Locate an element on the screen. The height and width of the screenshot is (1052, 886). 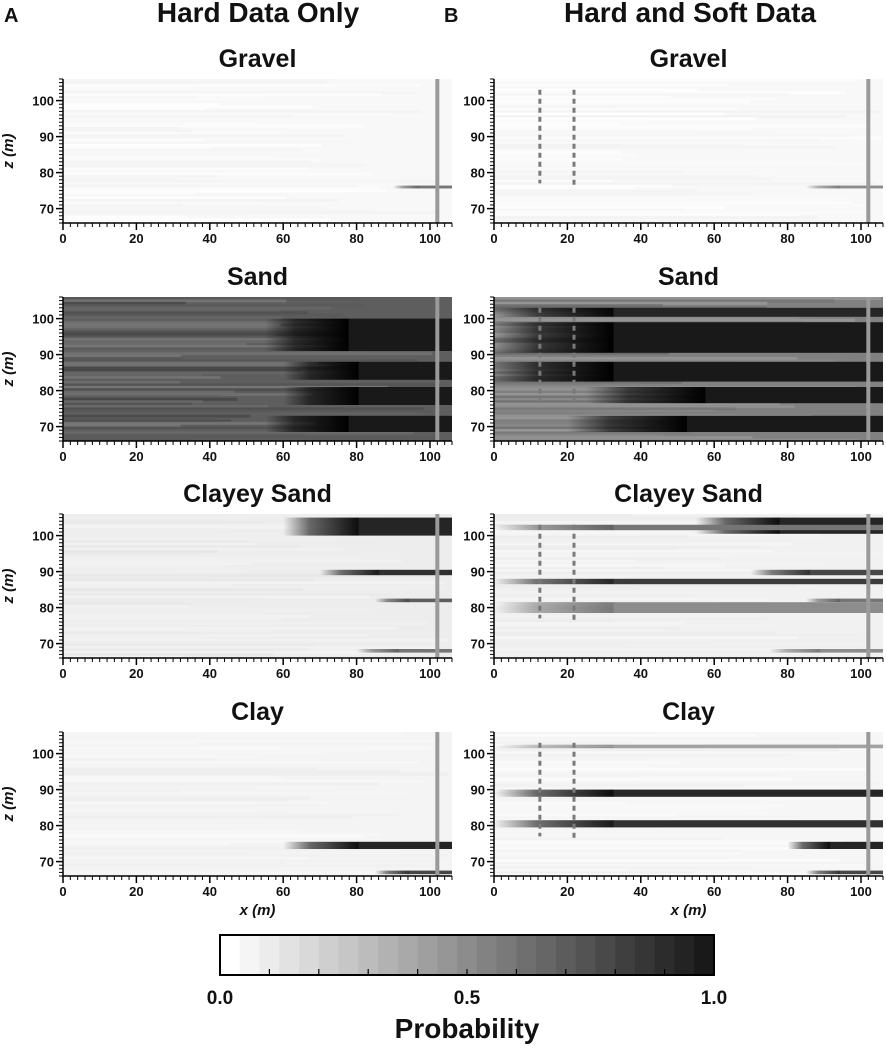
z-axis-label: z (m) is located at coordinates (8, 370).